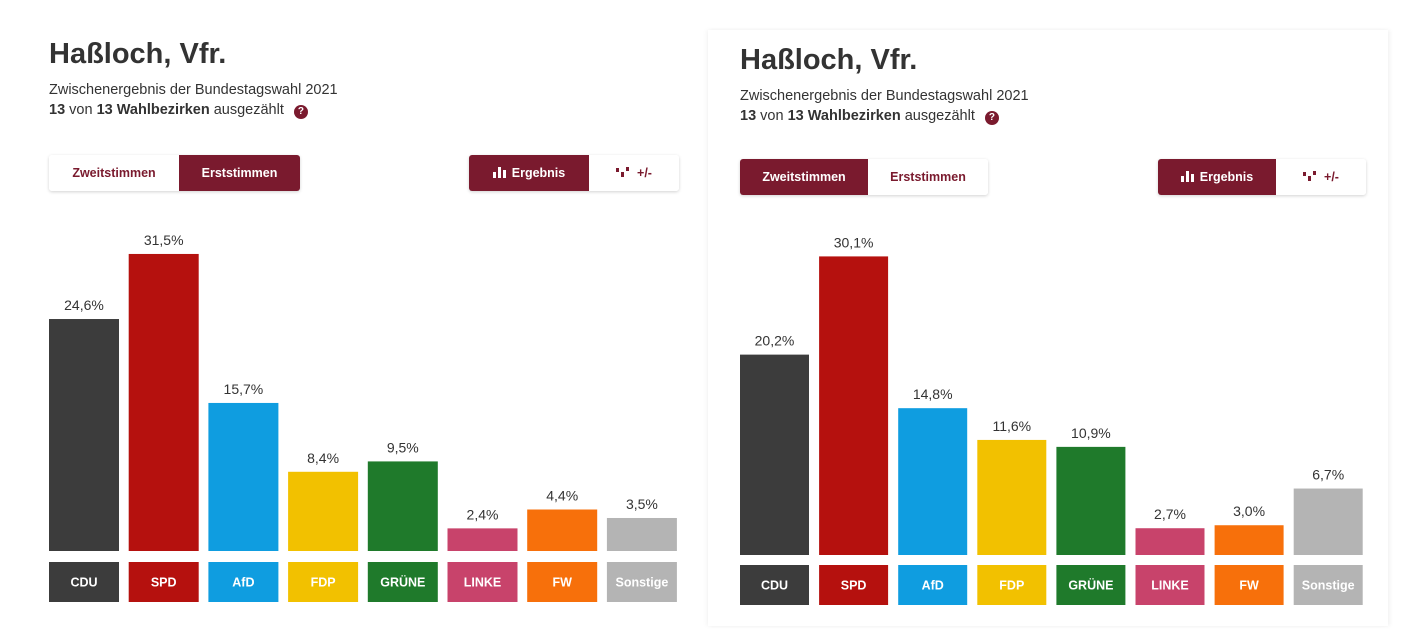 This screenshot has height=639, width=1414. I want to click on value-label-fw: 3,0%, so click(1249, 511).